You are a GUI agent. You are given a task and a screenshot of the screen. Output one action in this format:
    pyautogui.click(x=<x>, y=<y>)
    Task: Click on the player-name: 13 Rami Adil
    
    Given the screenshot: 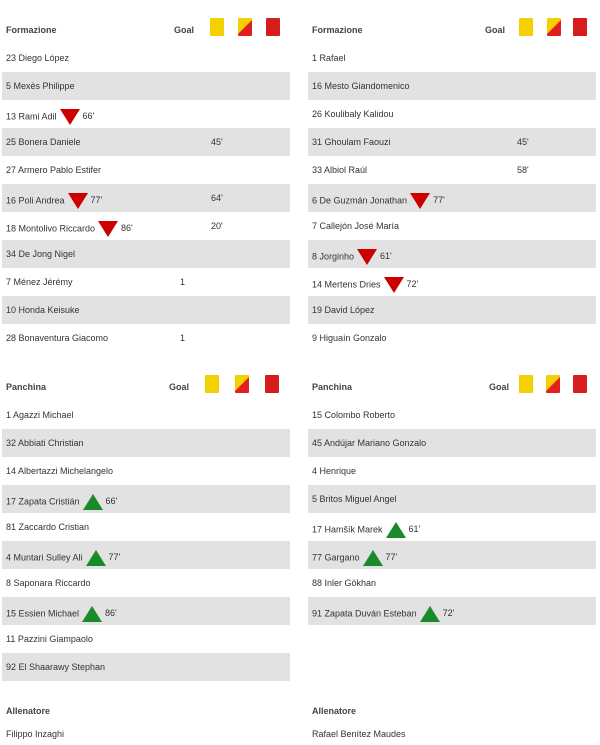 What is the action you would take?
    pyautogui.click(x=31, y=116)
    